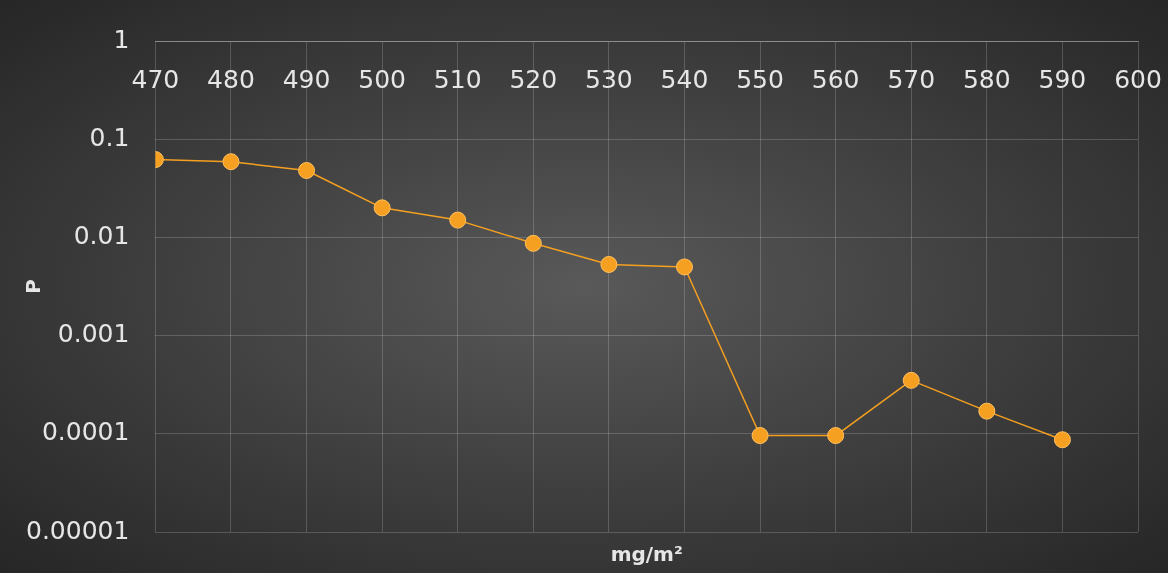 This screenshot has height=573, width=1168. Describe the element at coordinates (609, 79) in the screenshot. I see `x-tick-label: 530` at that location.